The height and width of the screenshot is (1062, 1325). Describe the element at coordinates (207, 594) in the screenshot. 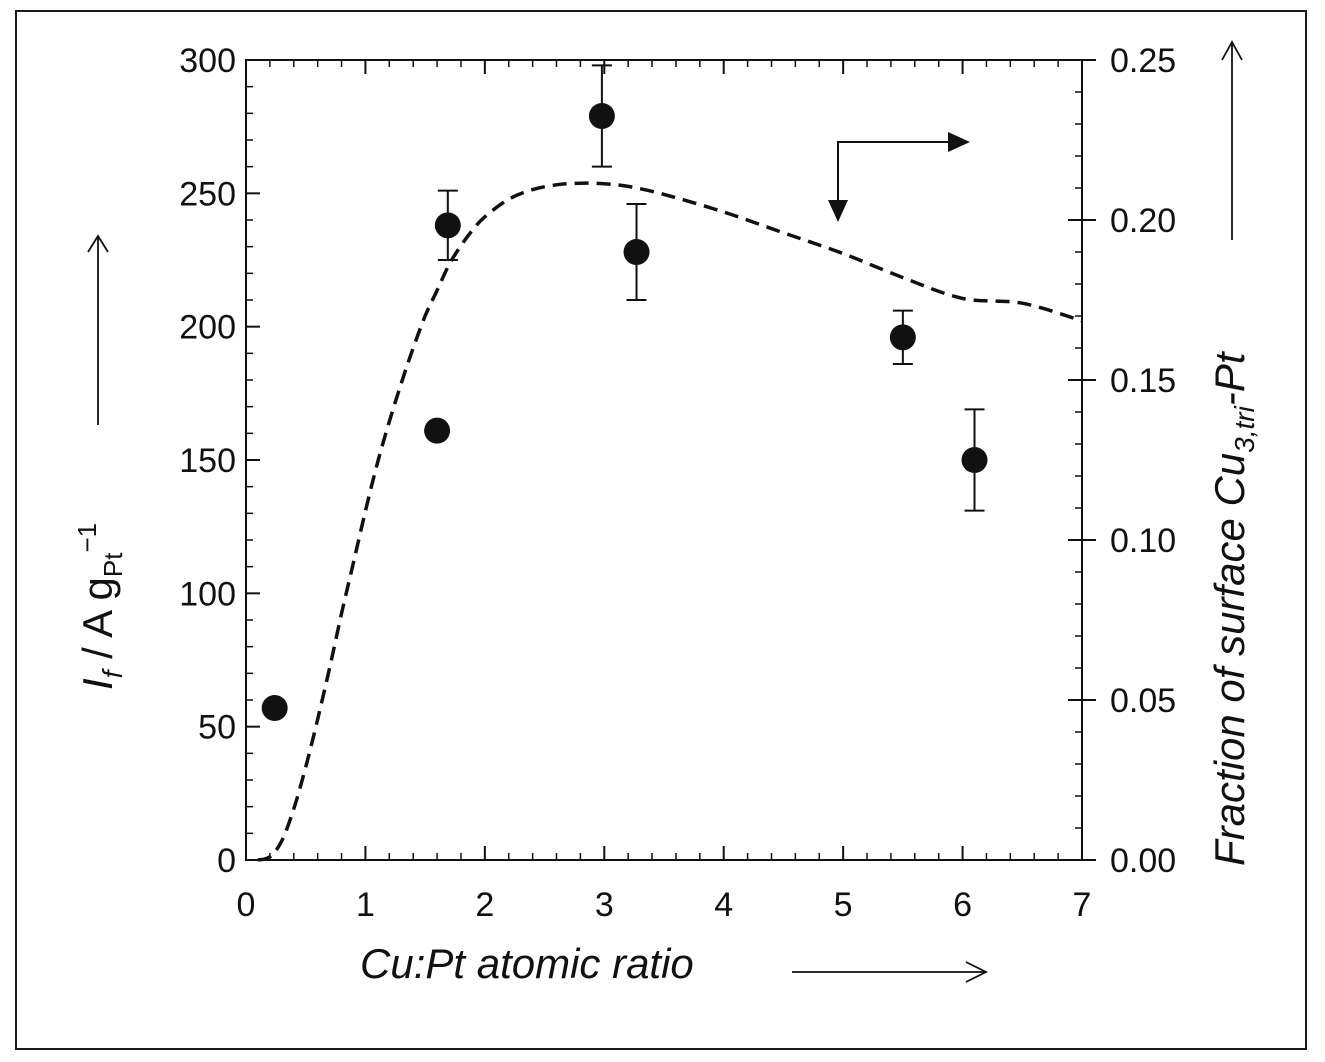

I see `y-left-tick-label: 100` at that location.